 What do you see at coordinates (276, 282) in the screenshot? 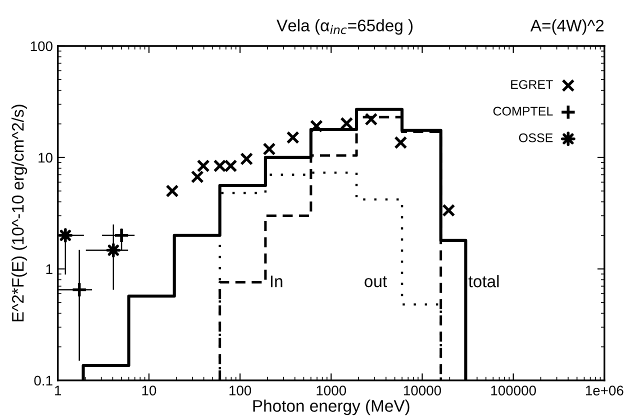
I see `annotation: In` at bounding box center [276, 282].